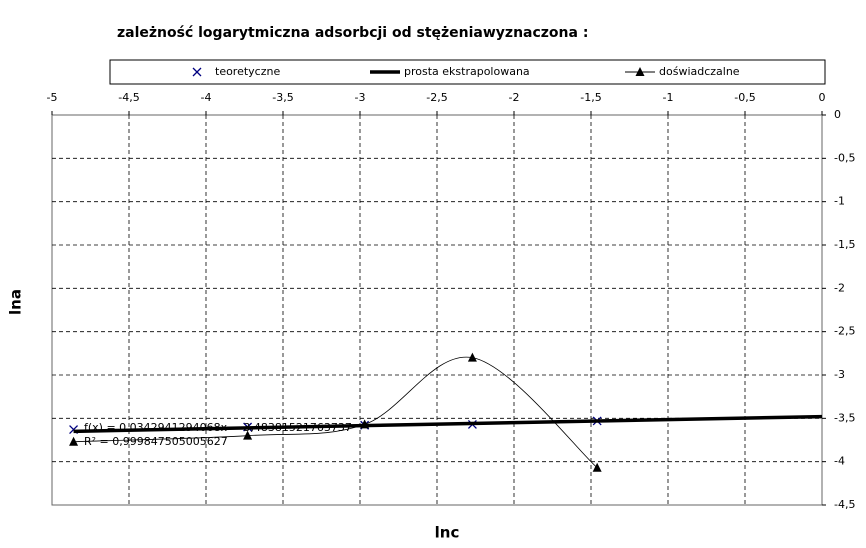 This screenshot has width=866, height=548. I want to click on annotation: R² = 0,999847505005627, so click(156, 441).